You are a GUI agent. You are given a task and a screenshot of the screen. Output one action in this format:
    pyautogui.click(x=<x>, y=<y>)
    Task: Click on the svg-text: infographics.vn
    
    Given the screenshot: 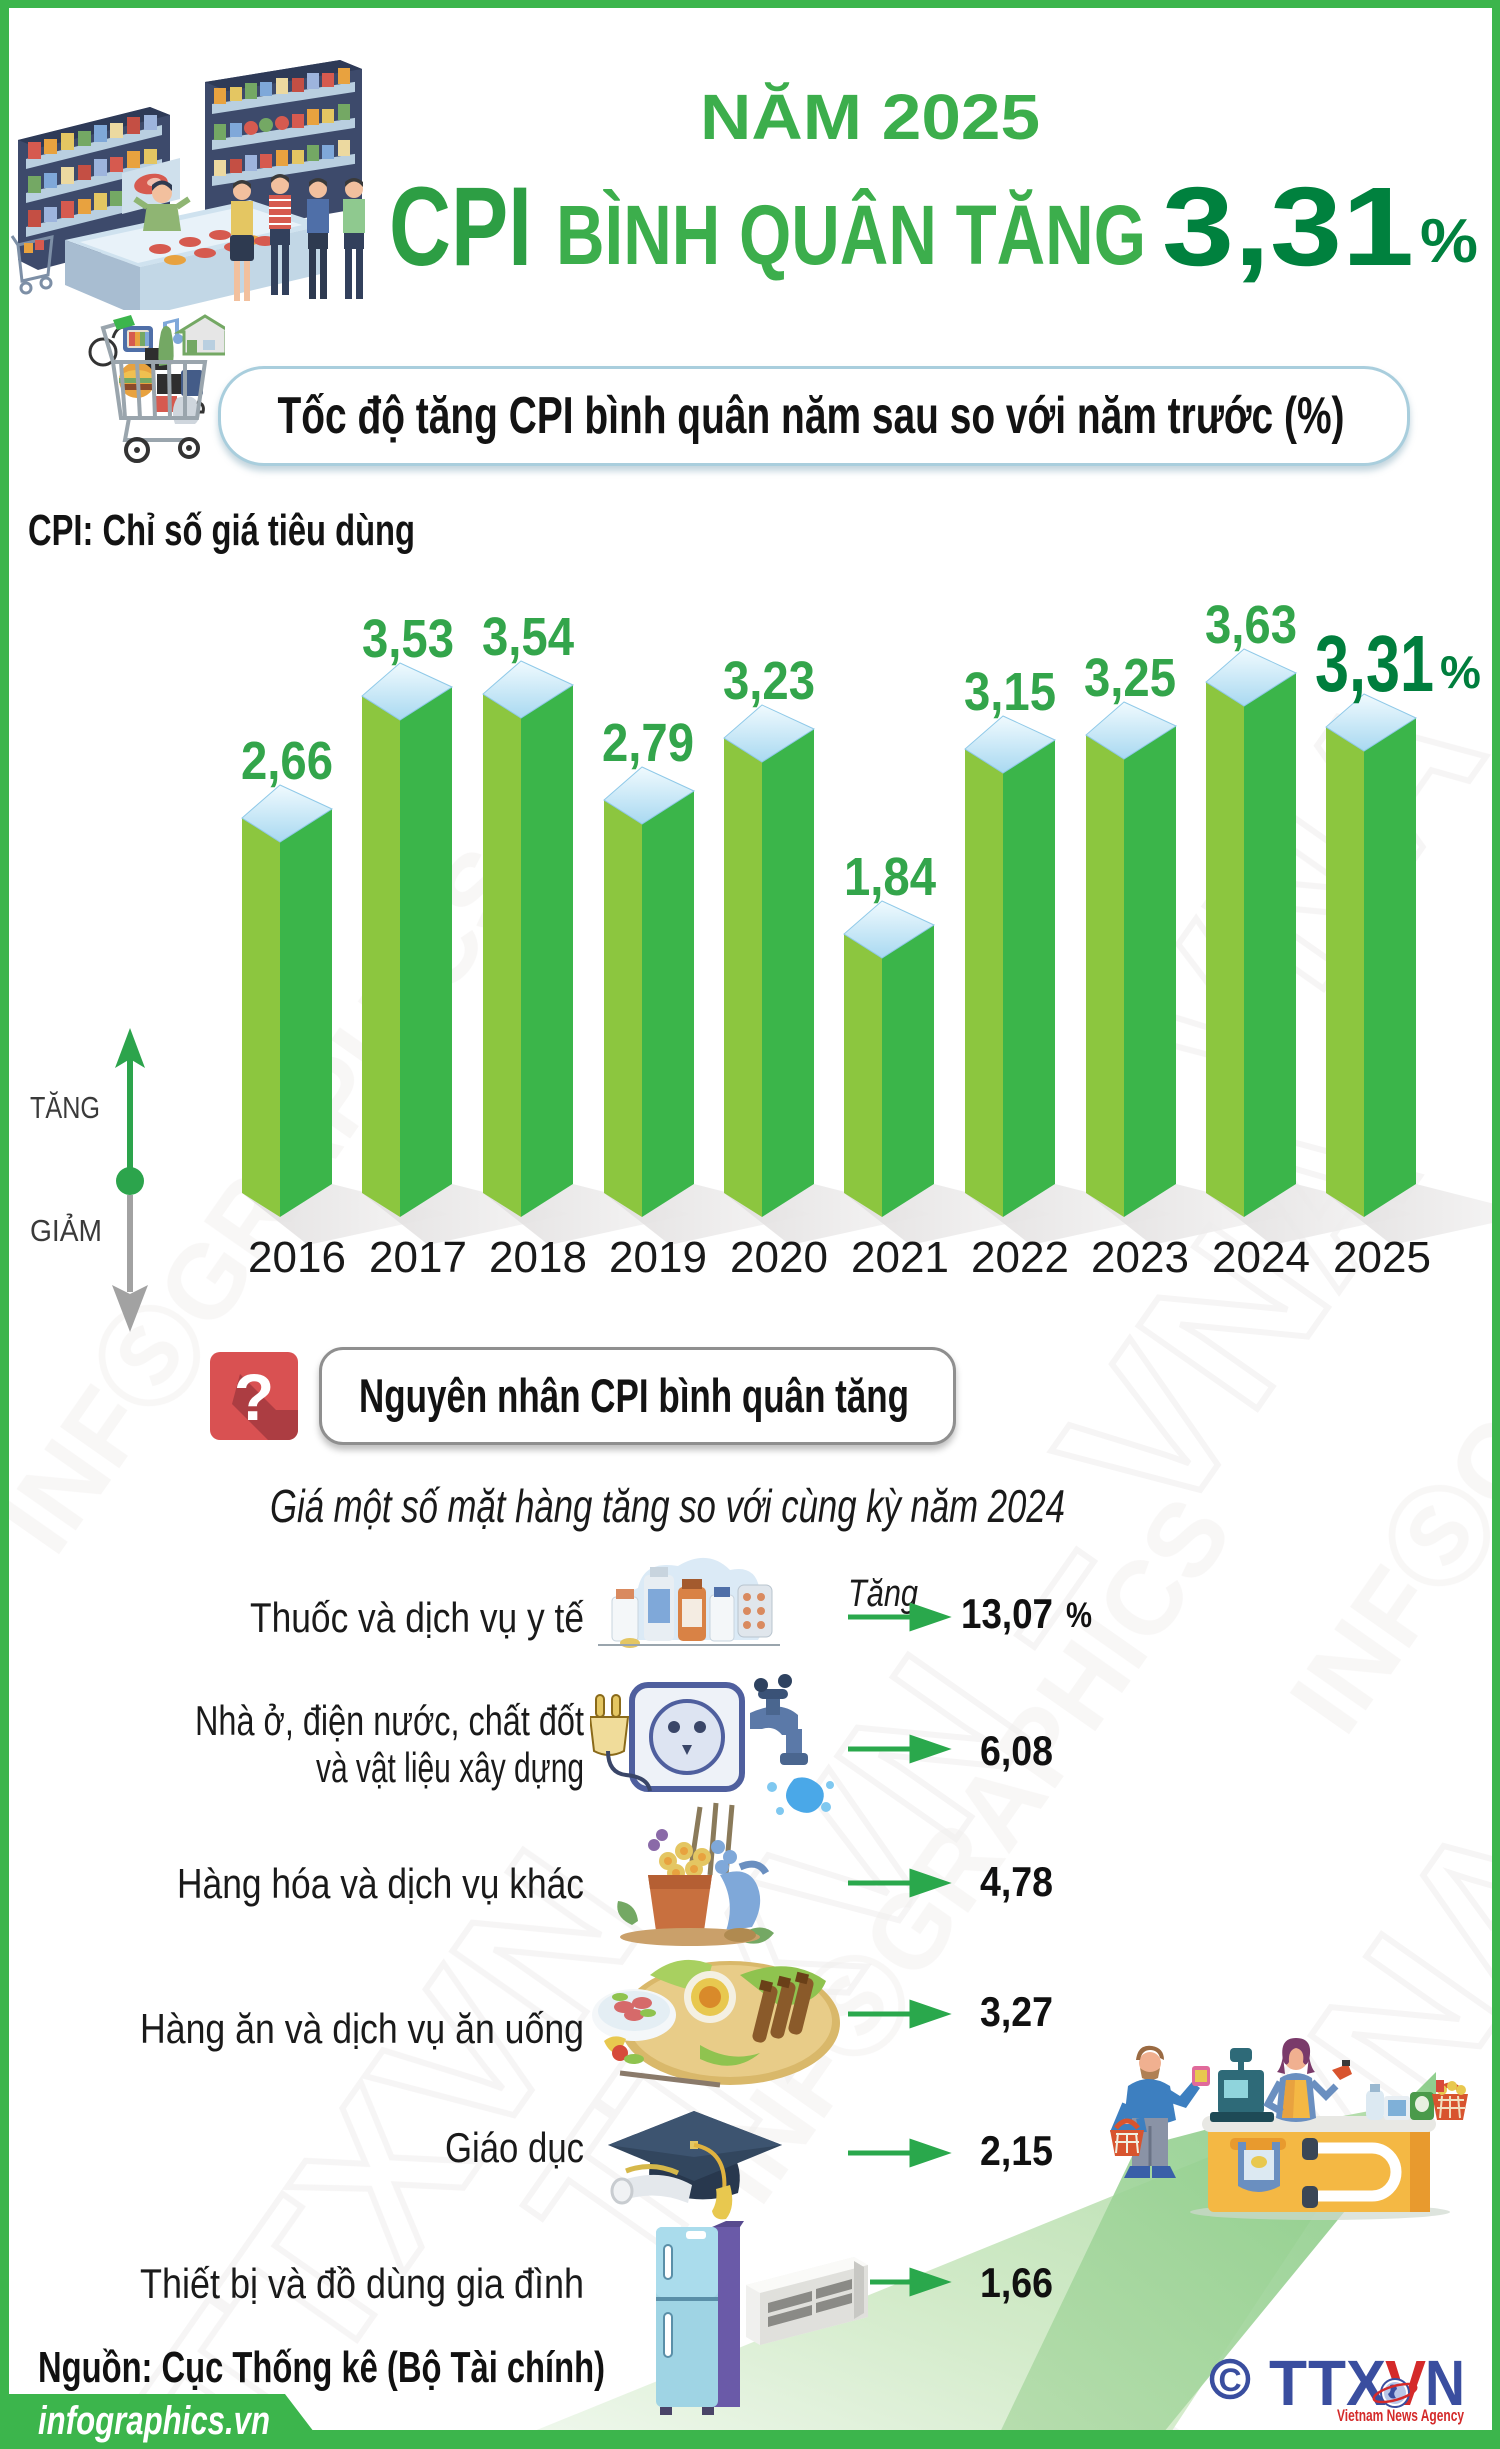 What is the action you would take?
    pyautogui.click(x=154, y=2421)
    